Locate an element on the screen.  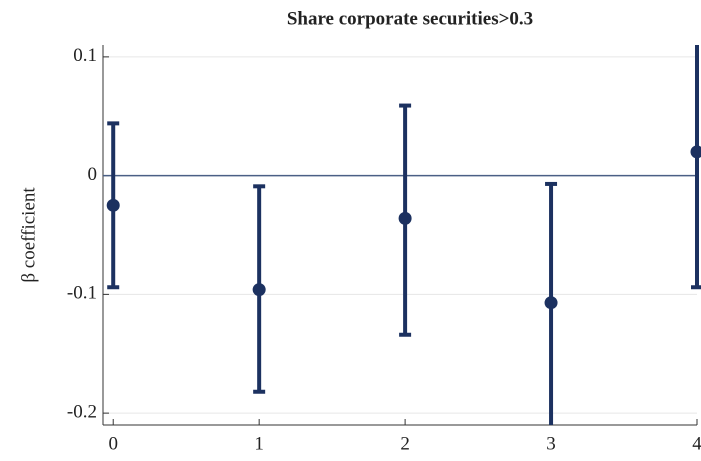
y-tick-label: 0.1 is located at coordinates (85, 55).